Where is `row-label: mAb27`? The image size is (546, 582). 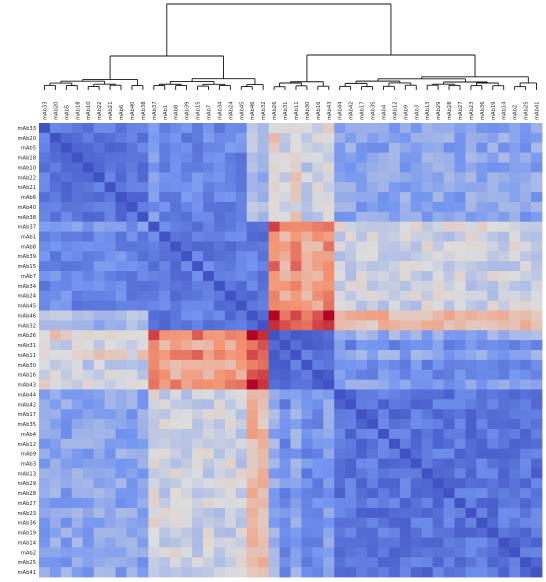
row-label: mAb27 is located at coordinates (27, 504).